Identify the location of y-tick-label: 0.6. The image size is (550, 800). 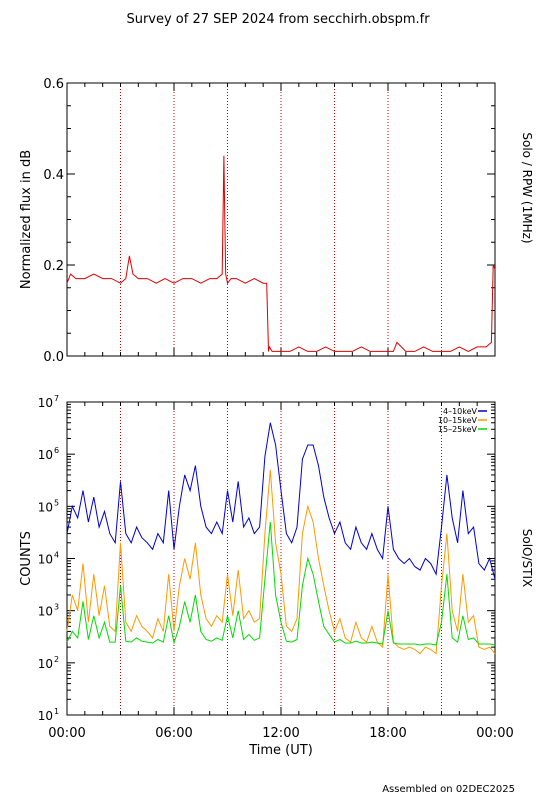
(53, 84).